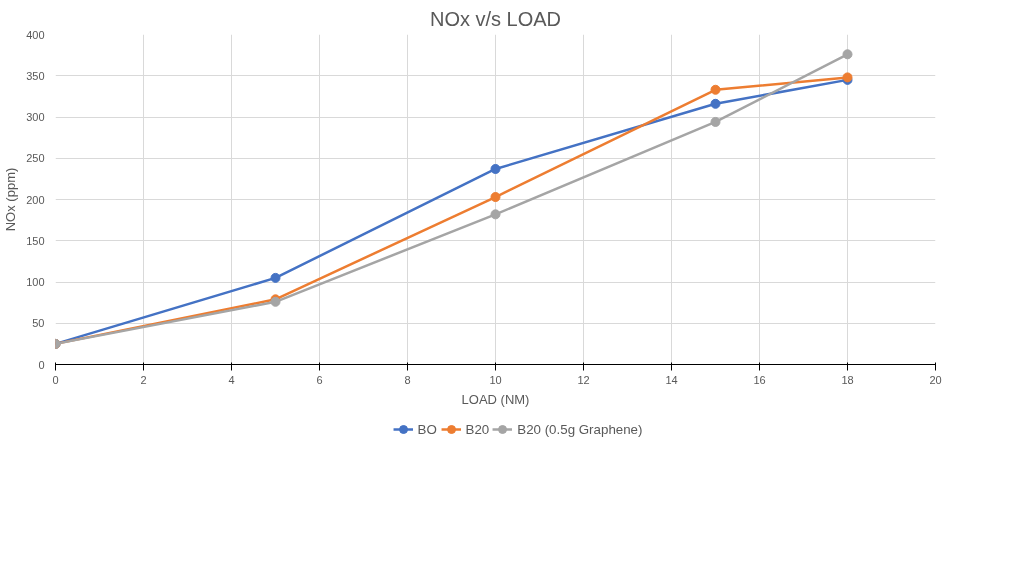 This screenshot has width=1035, height=562. What do you see at coordinates (847, 379) in the screenshot?
I see `x-tick-label: 18` at bounding box center [847, 379].